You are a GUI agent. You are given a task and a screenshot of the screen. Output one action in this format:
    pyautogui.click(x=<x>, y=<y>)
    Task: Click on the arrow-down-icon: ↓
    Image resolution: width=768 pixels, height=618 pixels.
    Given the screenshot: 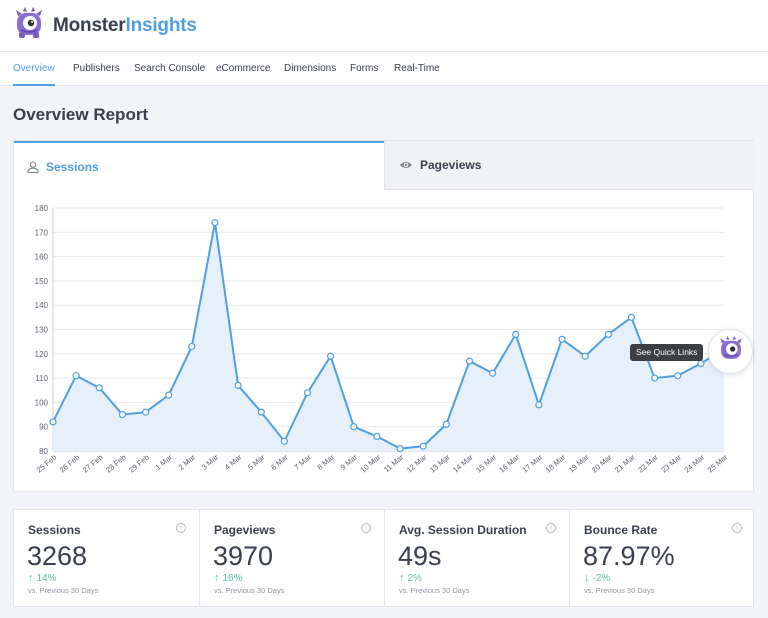 What is the action you would take?
    pyautogui.click(x=587, y=578)
    